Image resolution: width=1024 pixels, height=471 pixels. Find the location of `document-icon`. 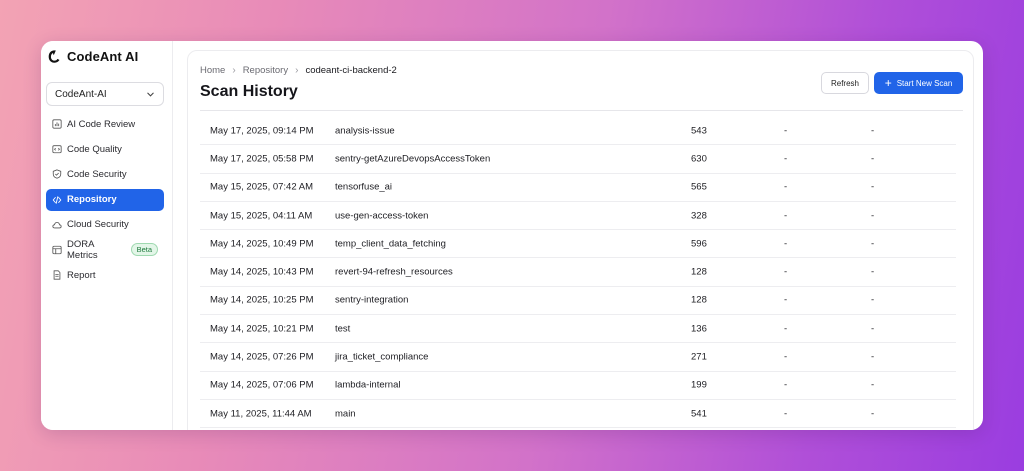

document-icon is located at coordinates (57, 275).